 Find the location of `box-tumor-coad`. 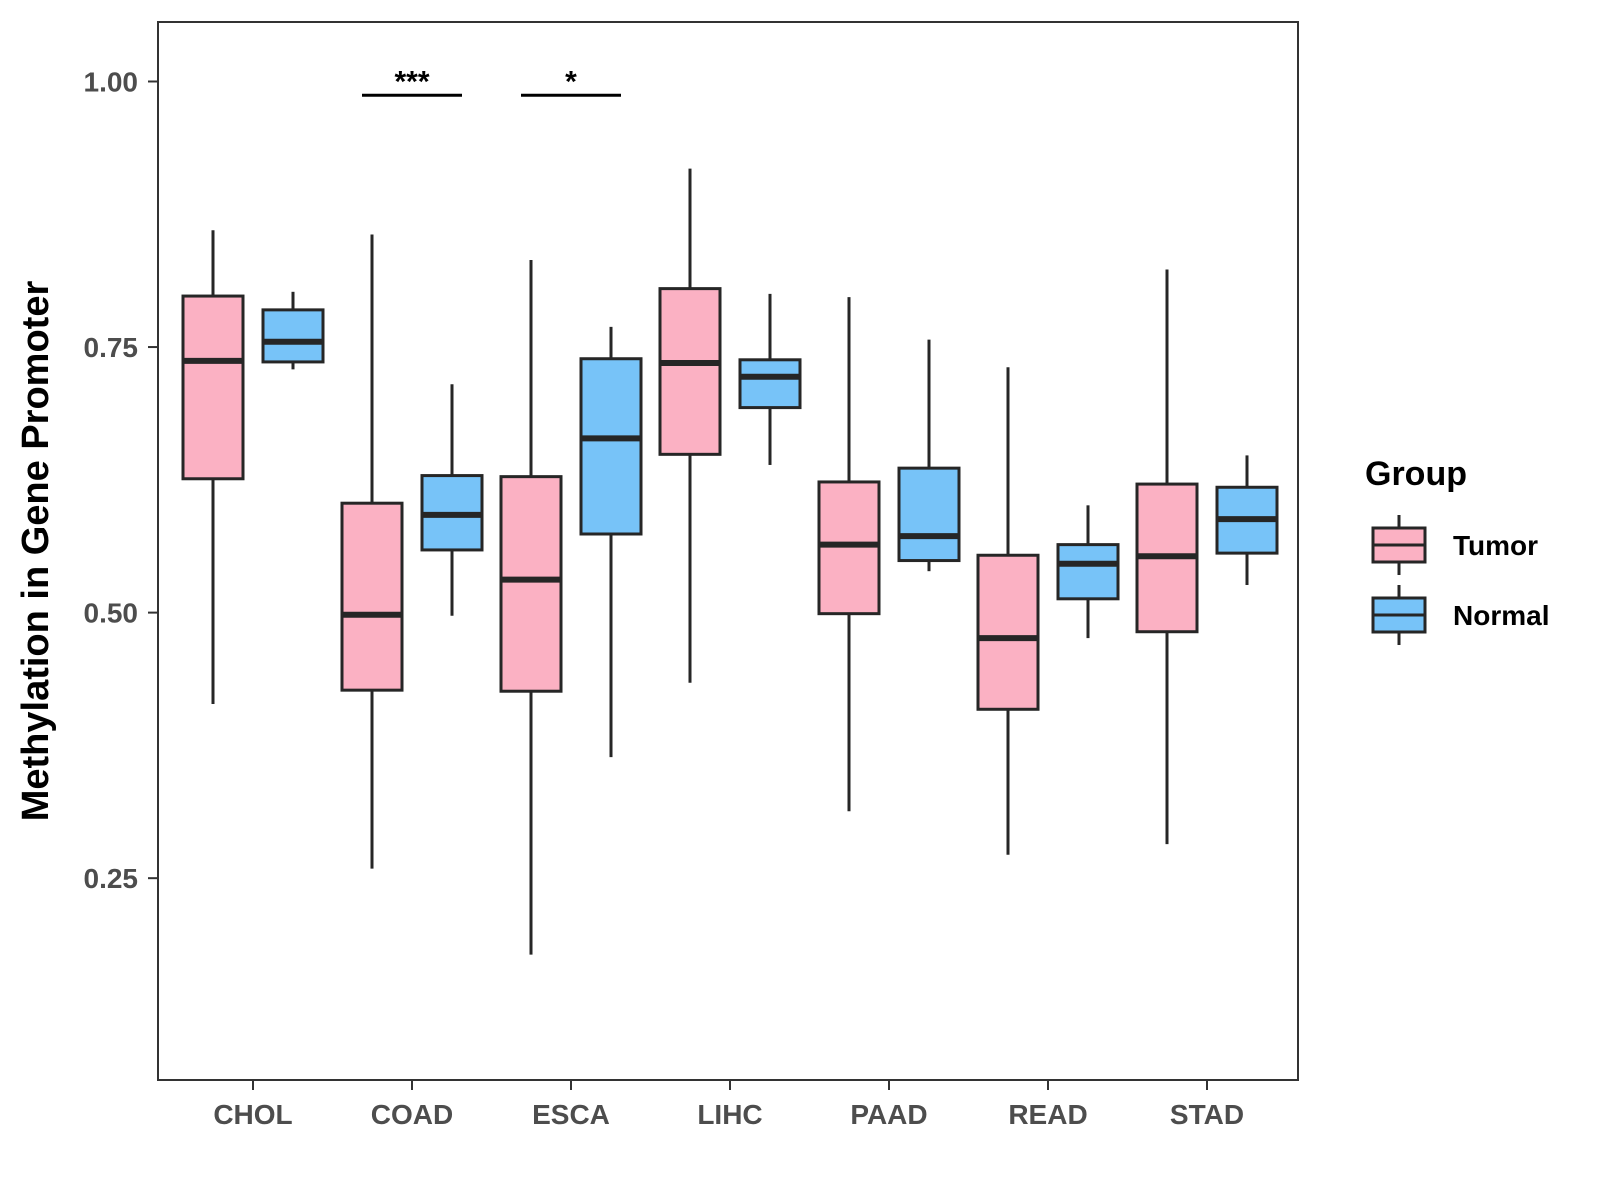

box-tumor-coad is located at coordinates (372, 551).